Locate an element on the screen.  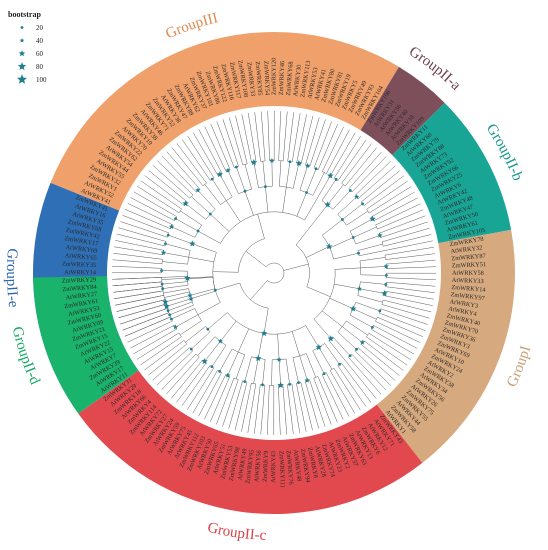
leaf-label: ZmWRKY111 is located at coordinates (281, 469).